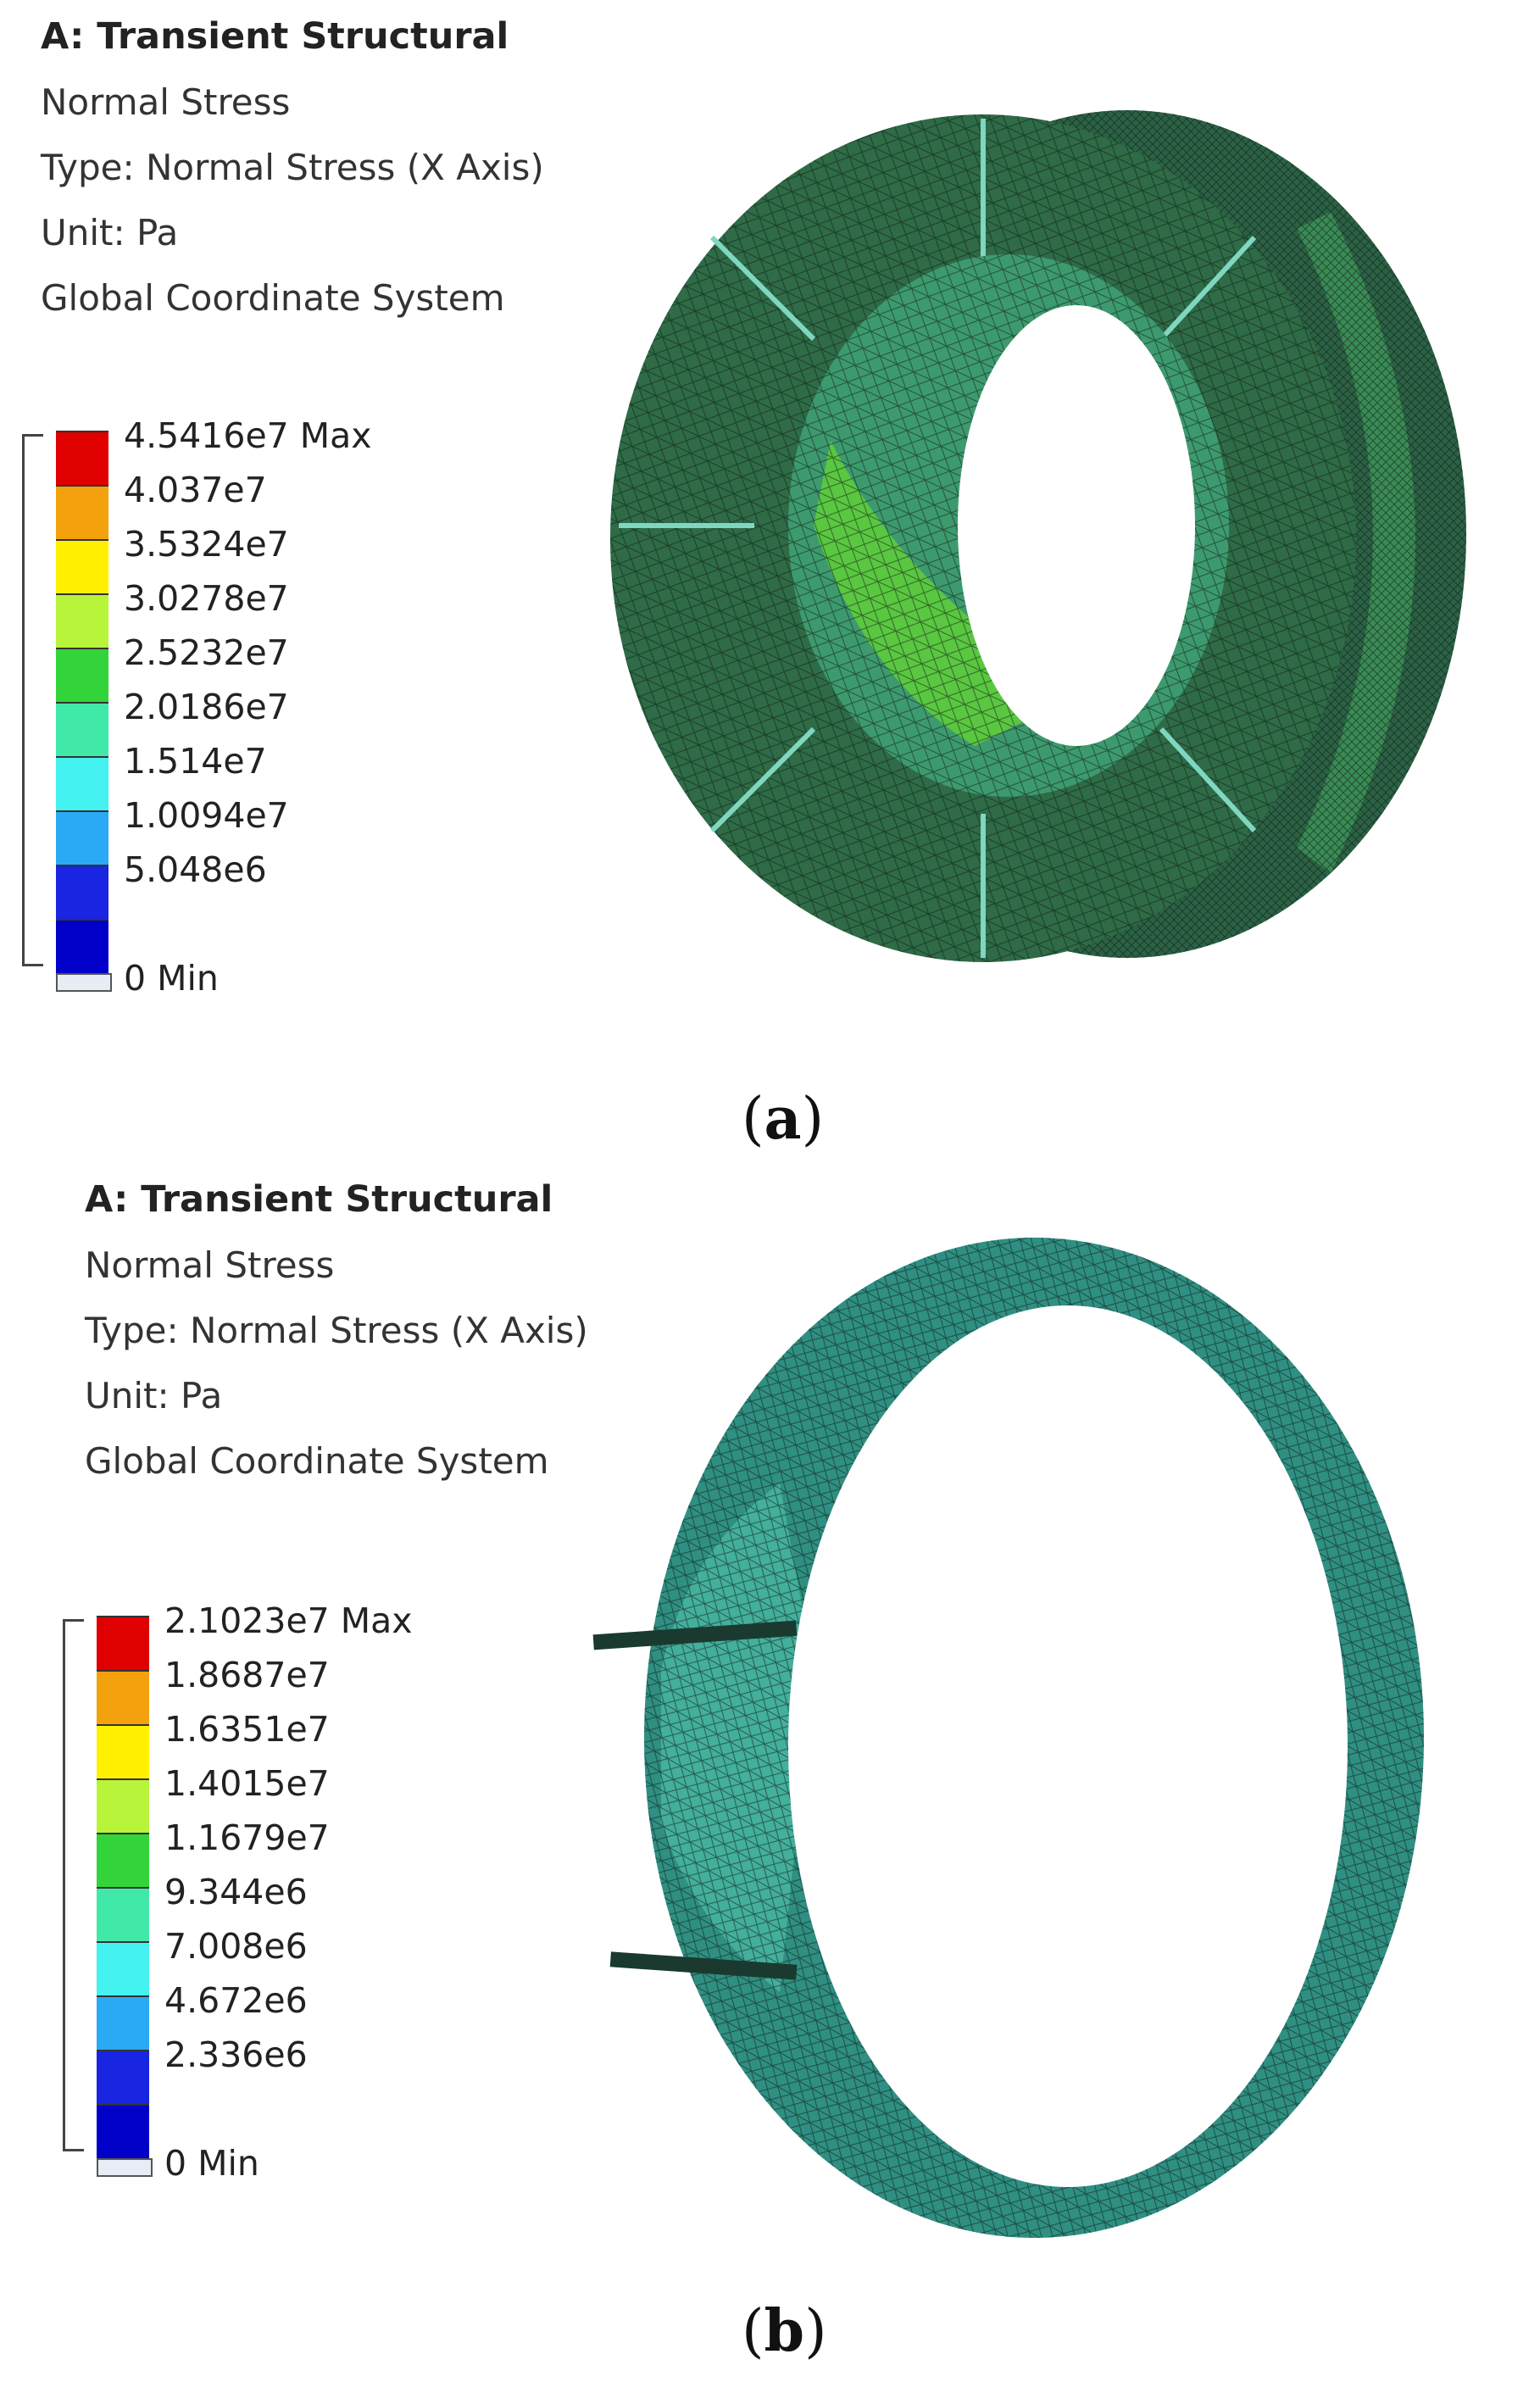 The height and width of the screenshot is (2382, 1540). I want to click on legend-value: 1.1679e7, so click(247, 1837).